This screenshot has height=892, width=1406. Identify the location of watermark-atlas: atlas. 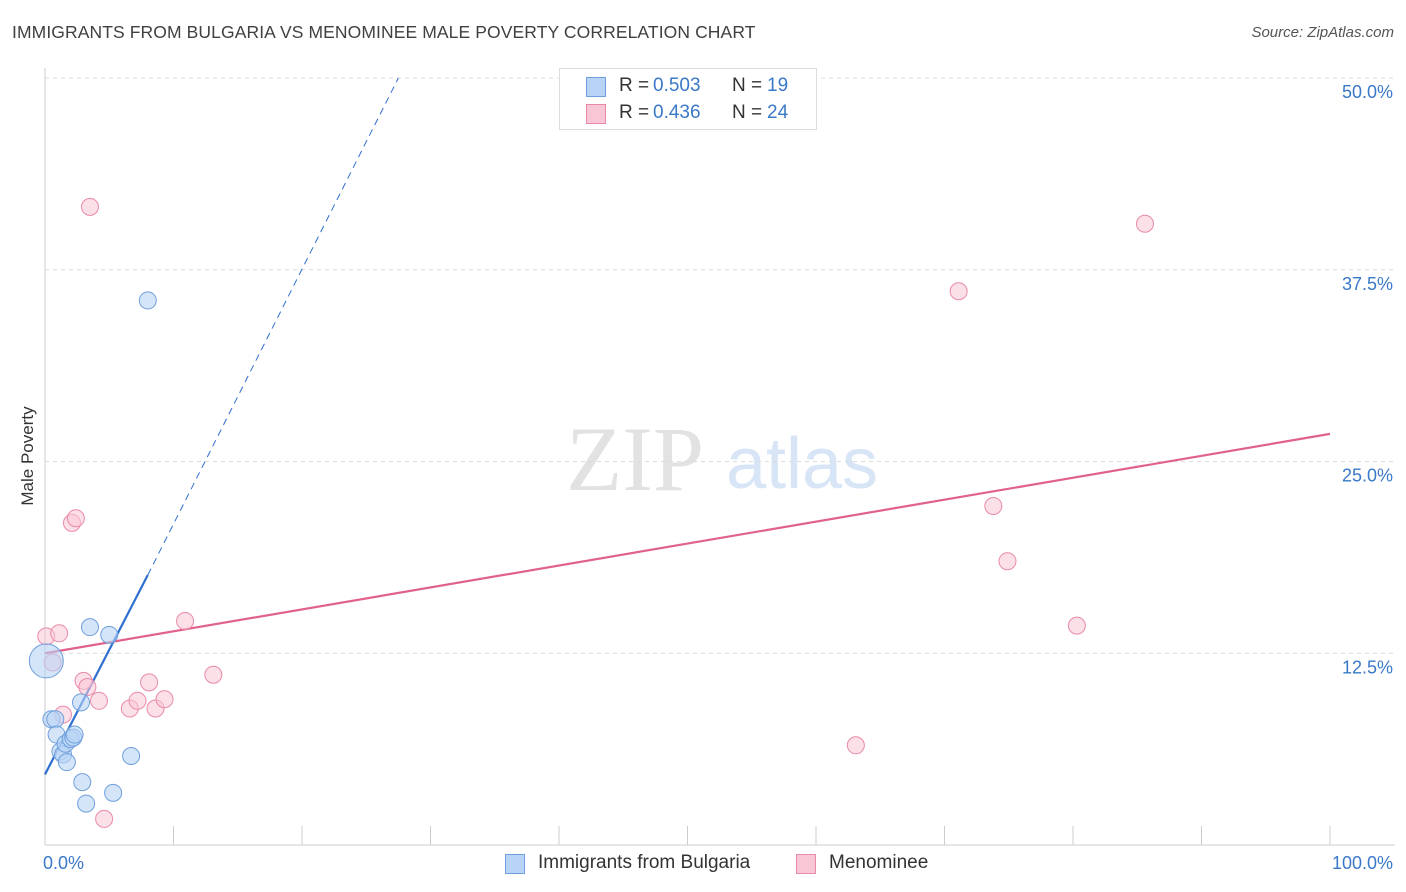
(802, 464).